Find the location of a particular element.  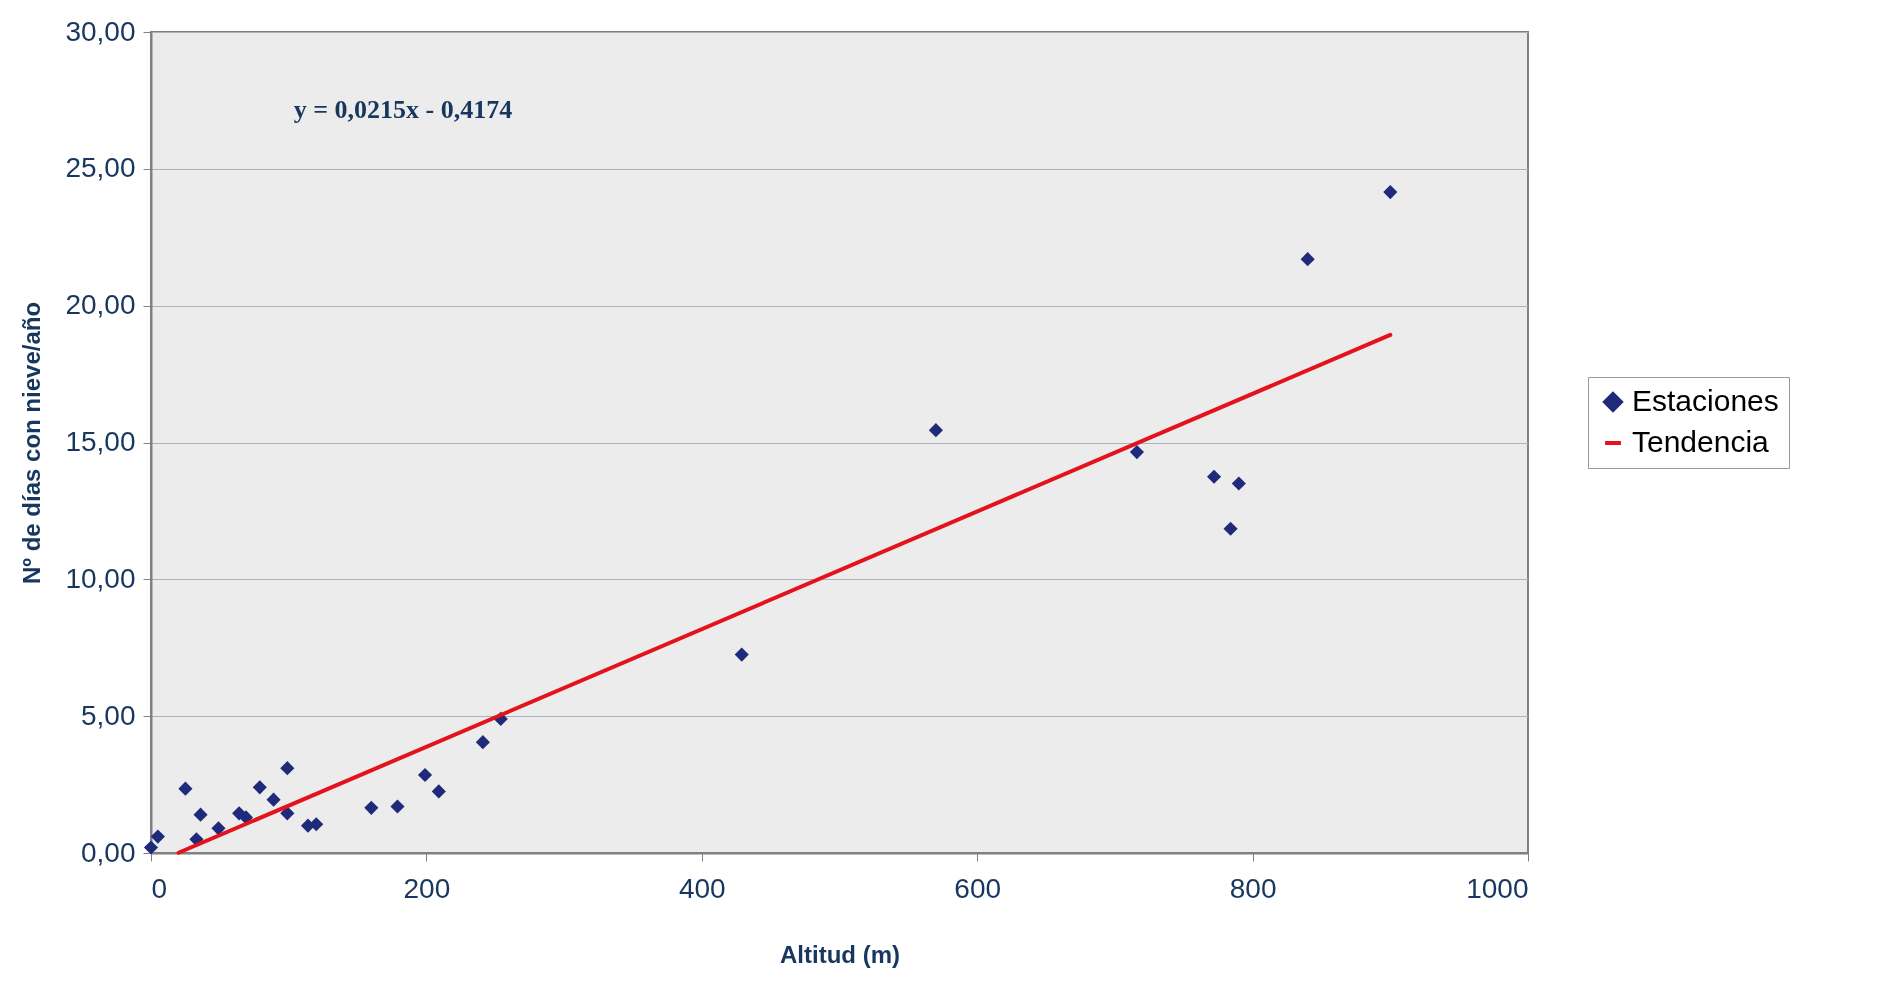

x-tick-label: 800 is located at coordinates (1253, 888).